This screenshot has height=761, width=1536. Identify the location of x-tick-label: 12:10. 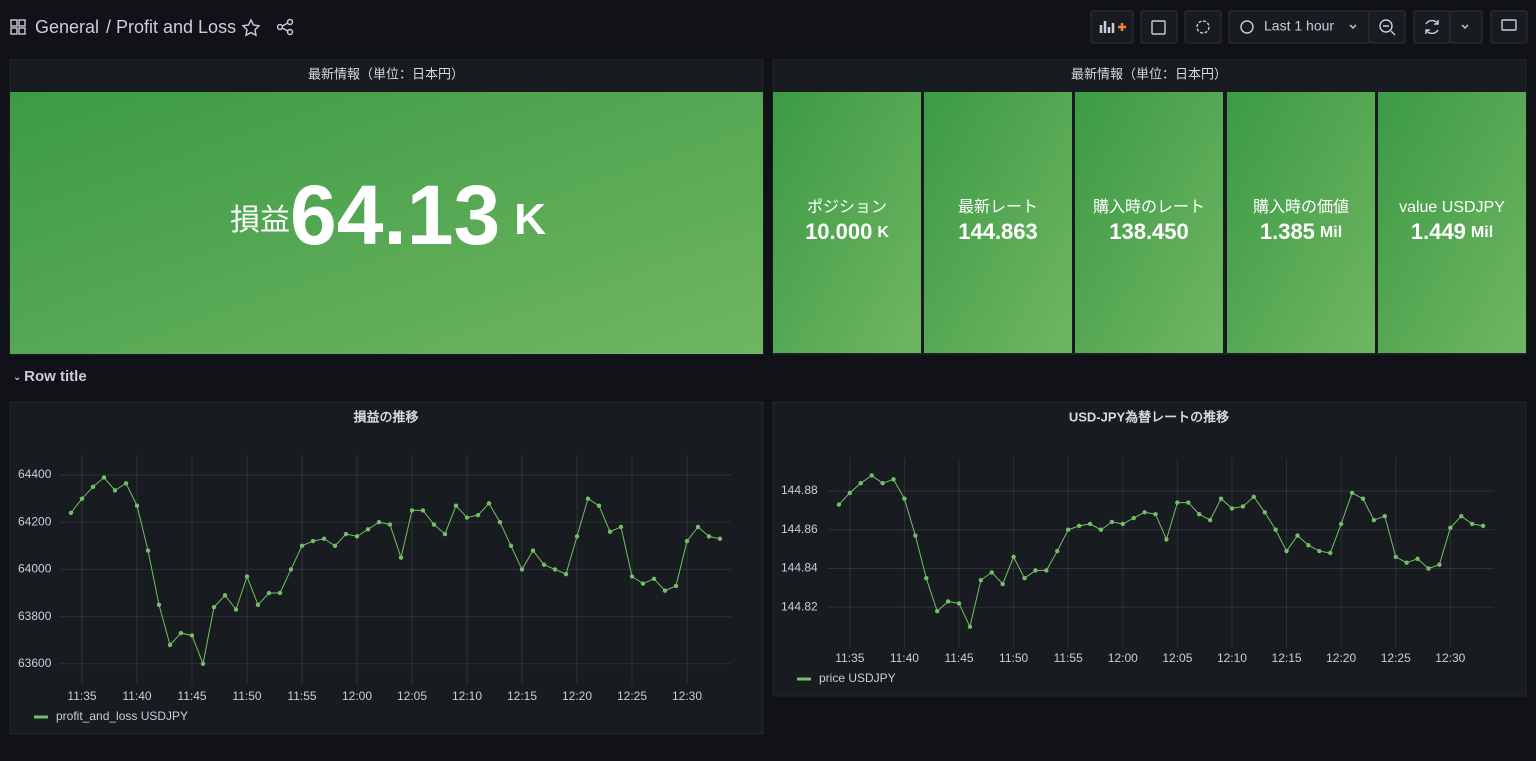
(1232, 658).